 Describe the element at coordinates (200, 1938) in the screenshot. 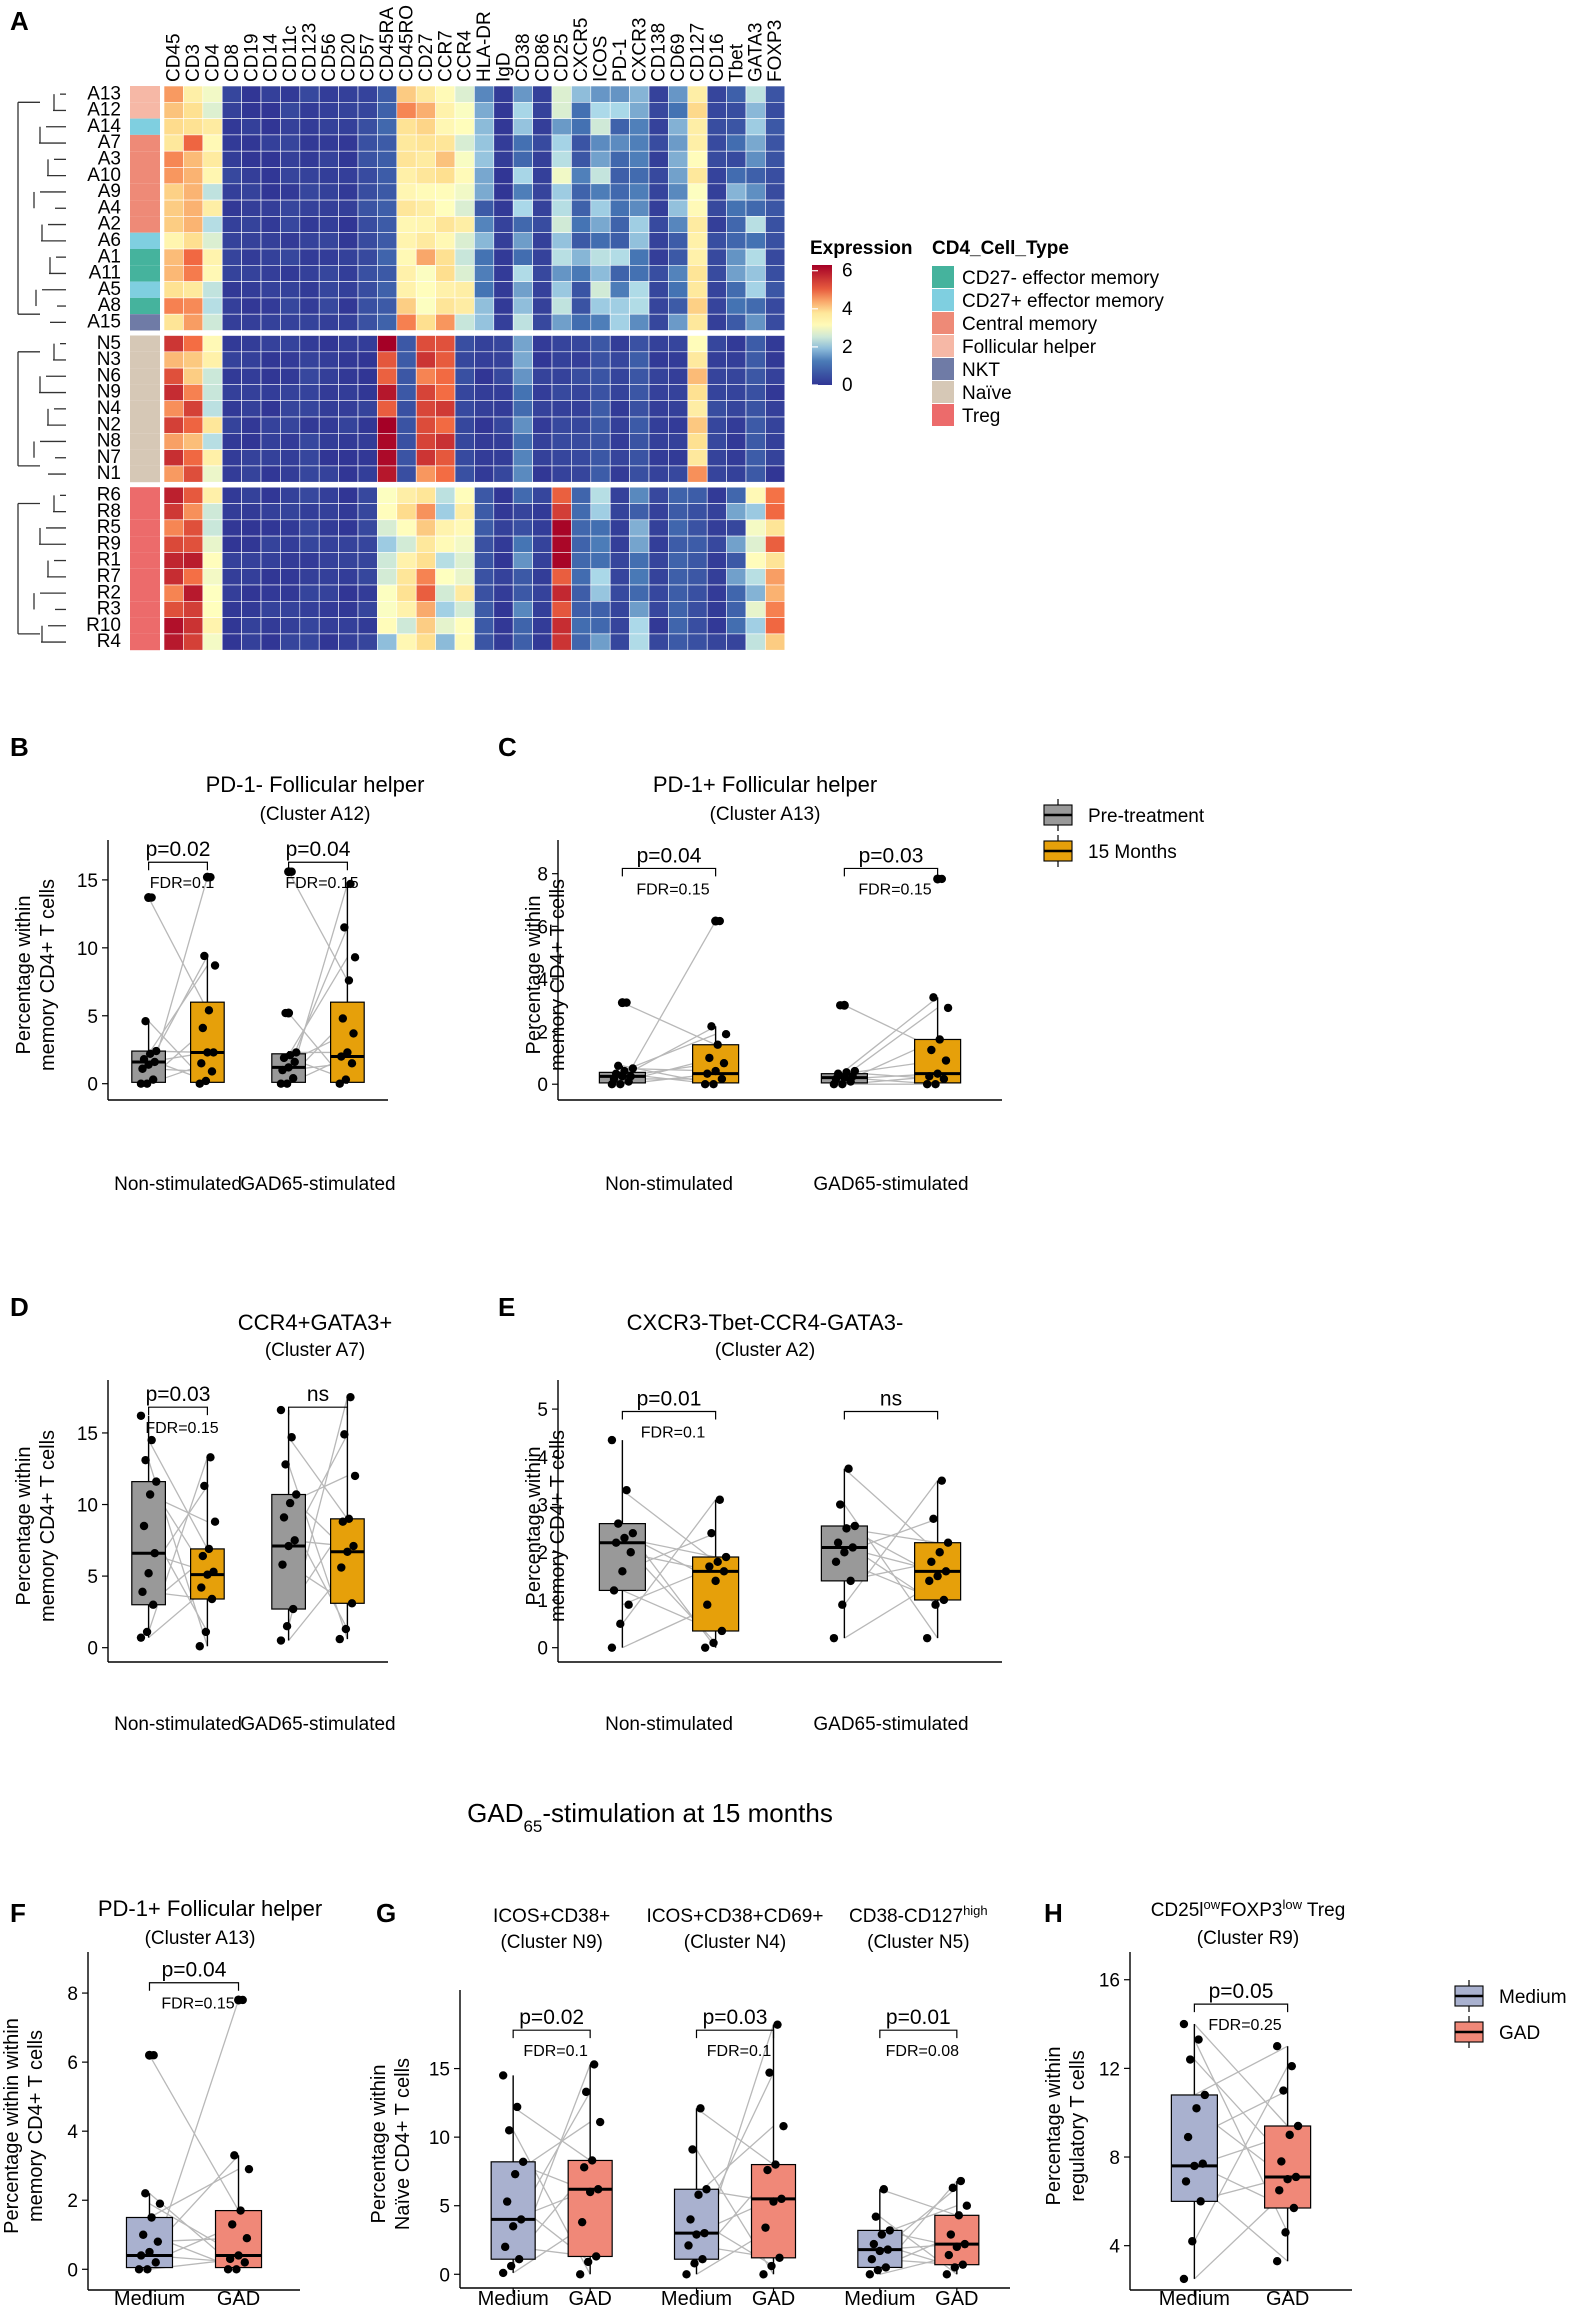

I see `panel-subtitle: (Cluster A13)` at that location.